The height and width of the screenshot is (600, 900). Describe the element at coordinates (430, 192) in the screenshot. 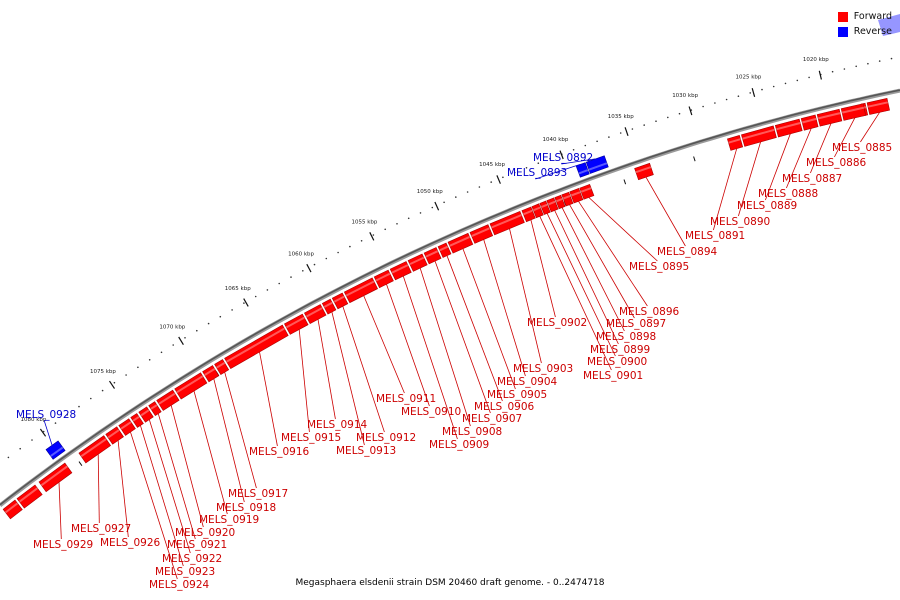

I see `scale-tick-label: 1050 kbp` at that location.